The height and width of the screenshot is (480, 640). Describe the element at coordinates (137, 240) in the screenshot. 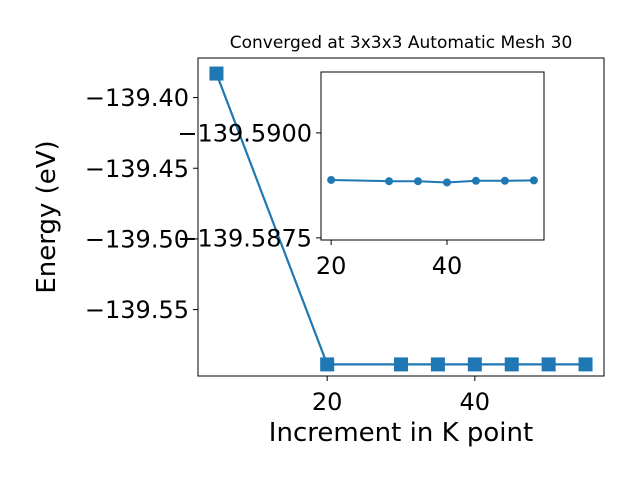

I see `main-y-tick-label: −139.50` at that location.